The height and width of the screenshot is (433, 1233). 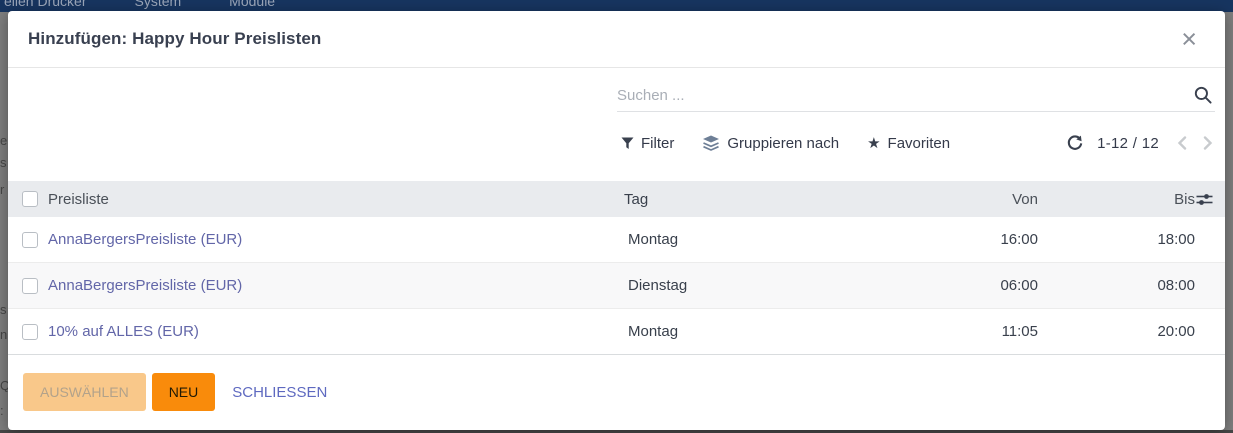 I want to click on table-row: 10% auf ALLES (EUR) Montag 11:05 20:00, so click(x=616, y=332).